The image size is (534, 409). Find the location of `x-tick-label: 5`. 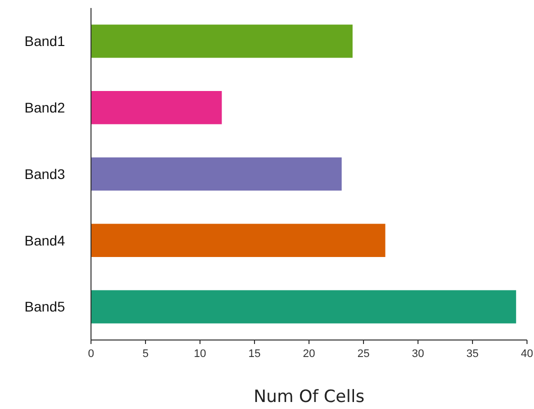

x-tick-label: 5 is located at coordinates (145, 354).